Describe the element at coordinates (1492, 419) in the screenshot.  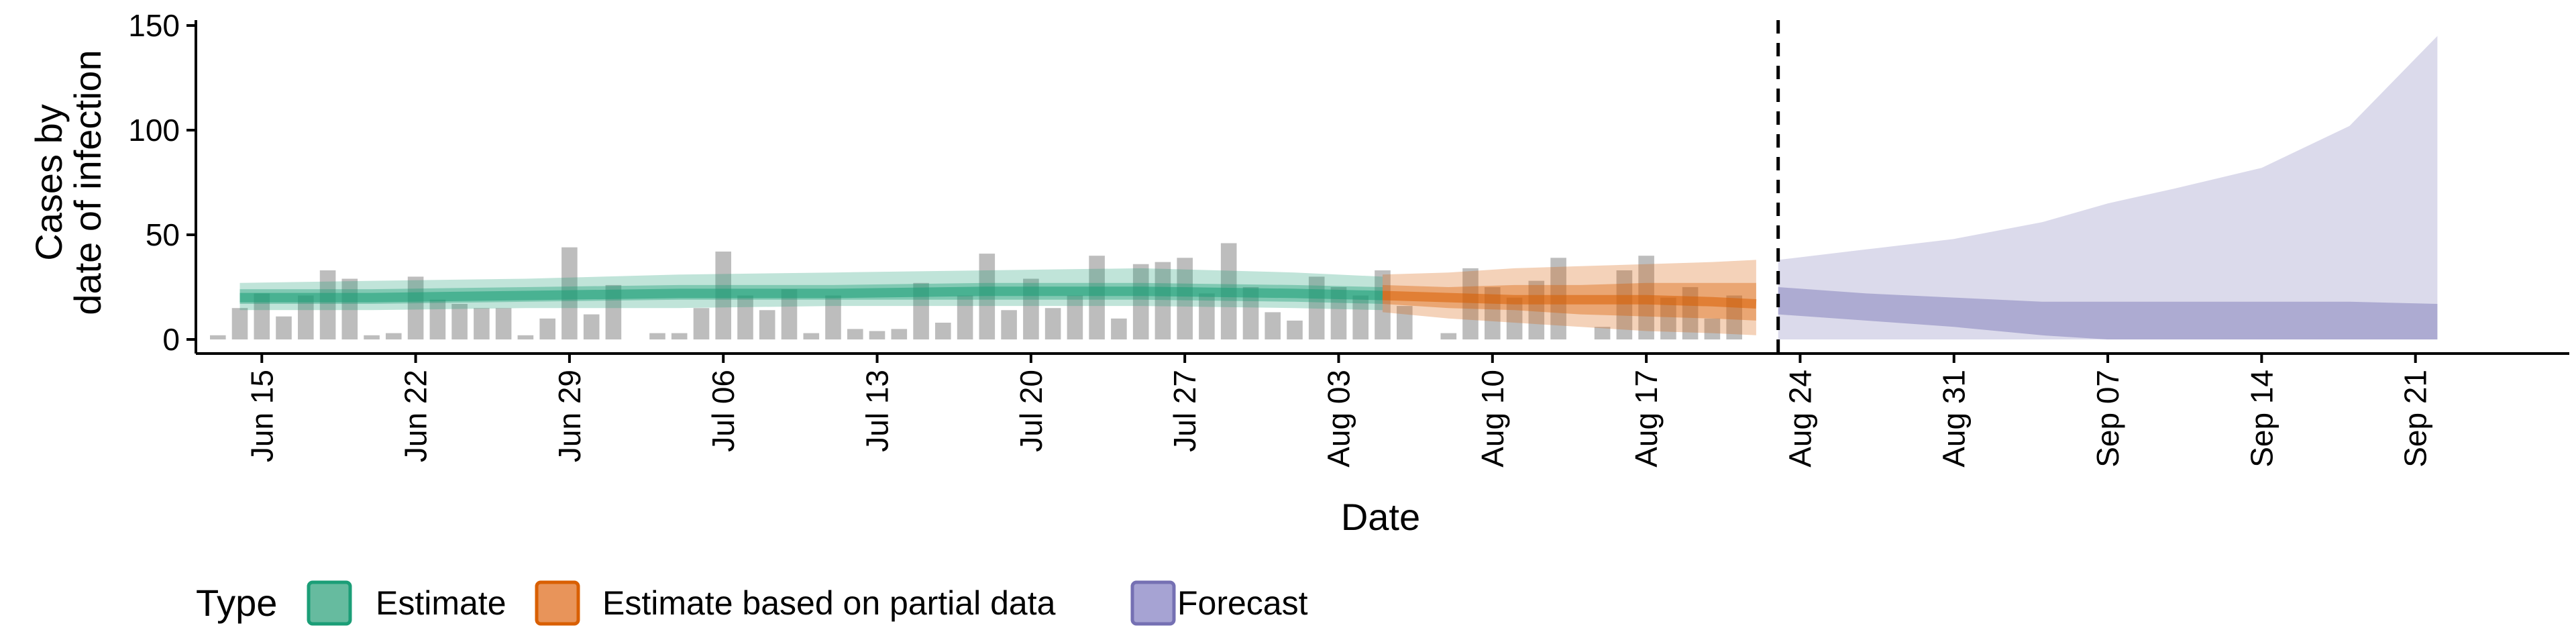
I see `x-tick-label: Aug 10` at that location.